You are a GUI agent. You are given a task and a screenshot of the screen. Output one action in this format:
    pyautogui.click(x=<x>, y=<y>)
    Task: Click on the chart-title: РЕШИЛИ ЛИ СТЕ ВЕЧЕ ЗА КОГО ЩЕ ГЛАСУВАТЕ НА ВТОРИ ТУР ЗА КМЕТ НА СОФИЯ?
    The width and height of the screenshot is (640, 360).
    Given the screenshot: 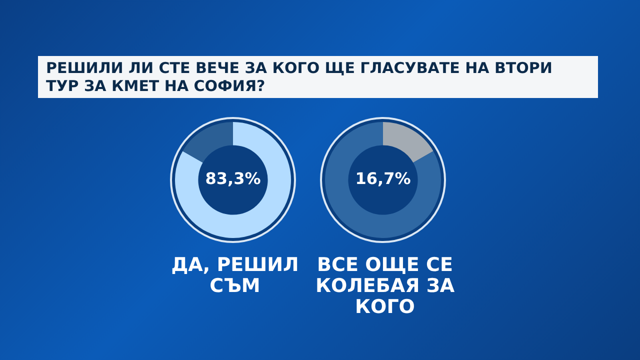 What is the action you would take?
    pyautogui.click(x=318, y=77)
    